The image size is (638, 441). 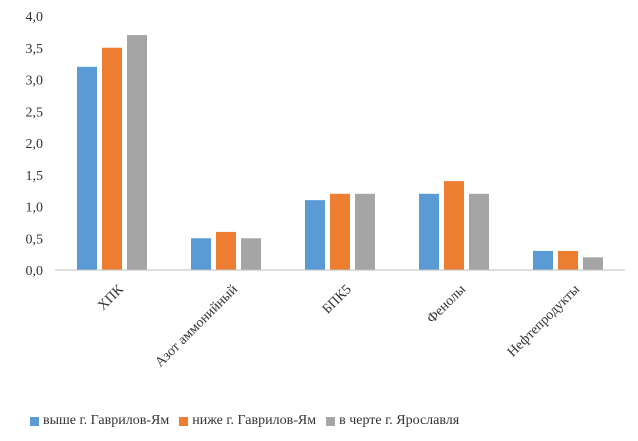 I want to click on y-tick-label: 3,5, so click(x=35, y=49).